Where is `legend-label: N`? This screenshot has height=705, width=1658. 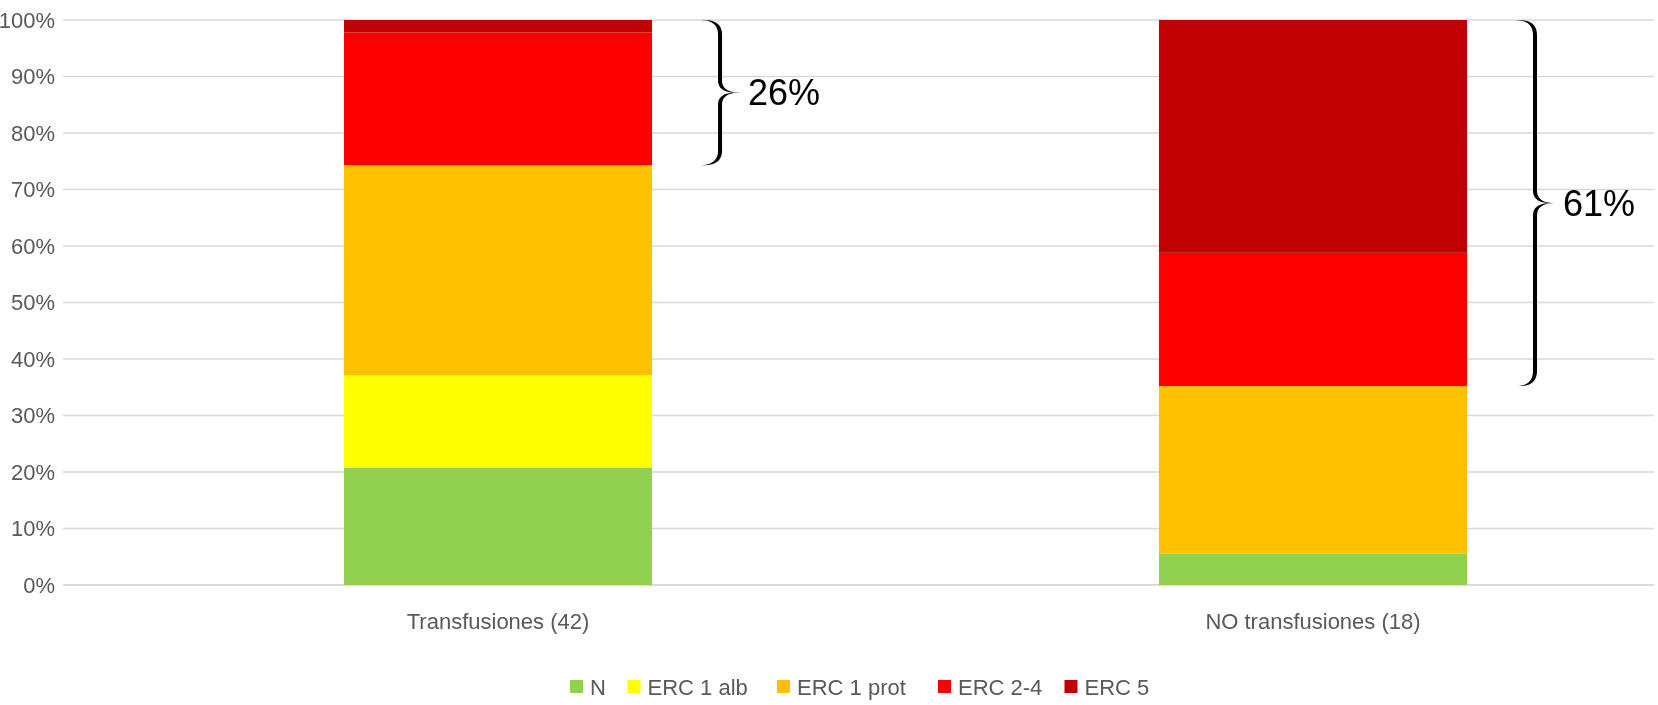 legend-label: N is located at coordinates (598, 687).